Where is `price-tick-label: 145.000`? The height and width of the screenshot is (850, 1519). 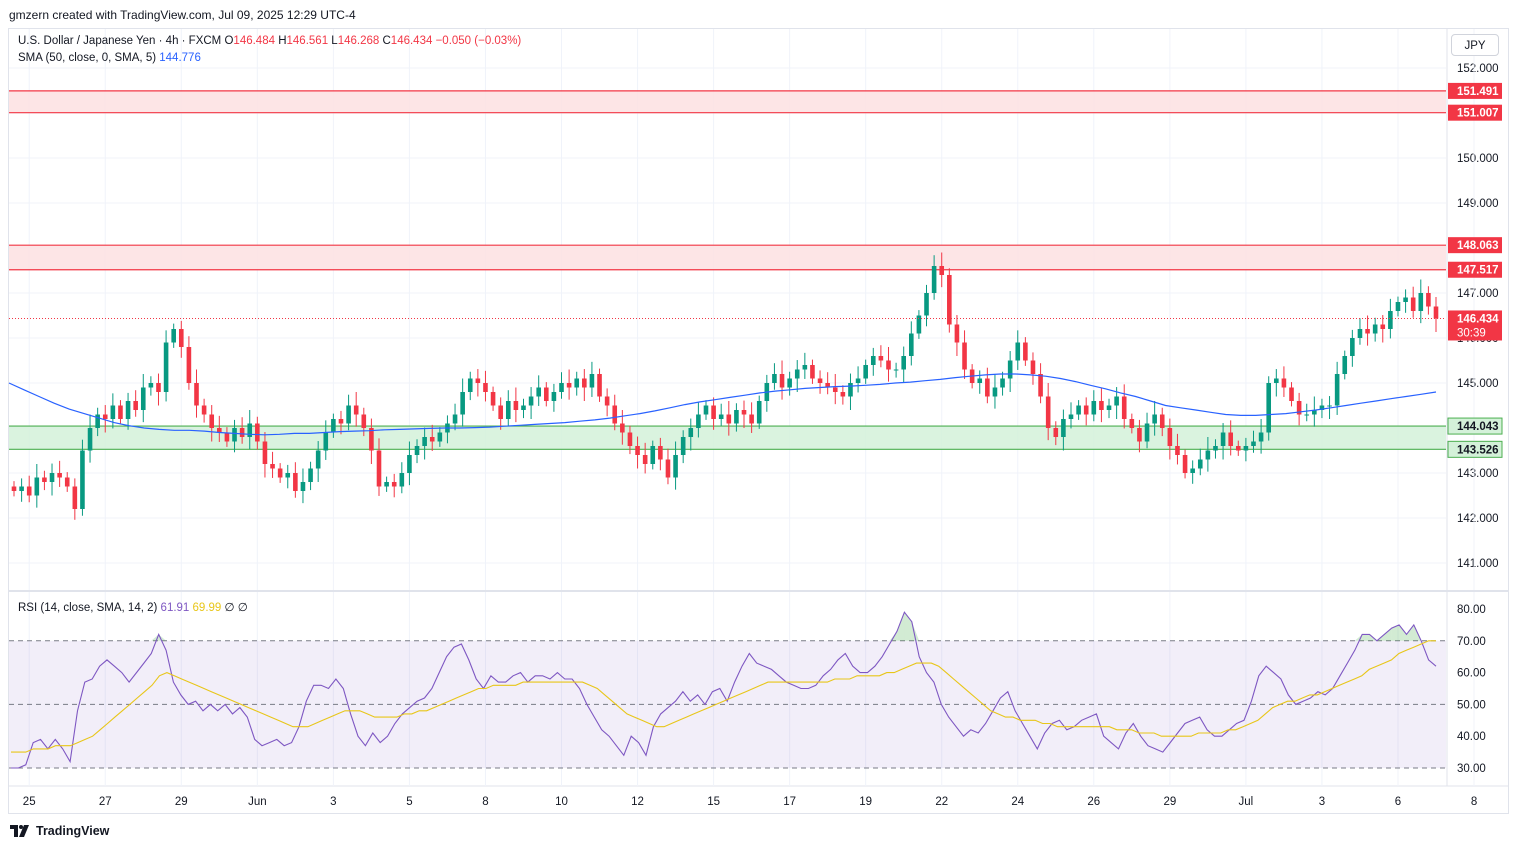 price-tick-label: 145.000 is located at coordinates (1478, 384).